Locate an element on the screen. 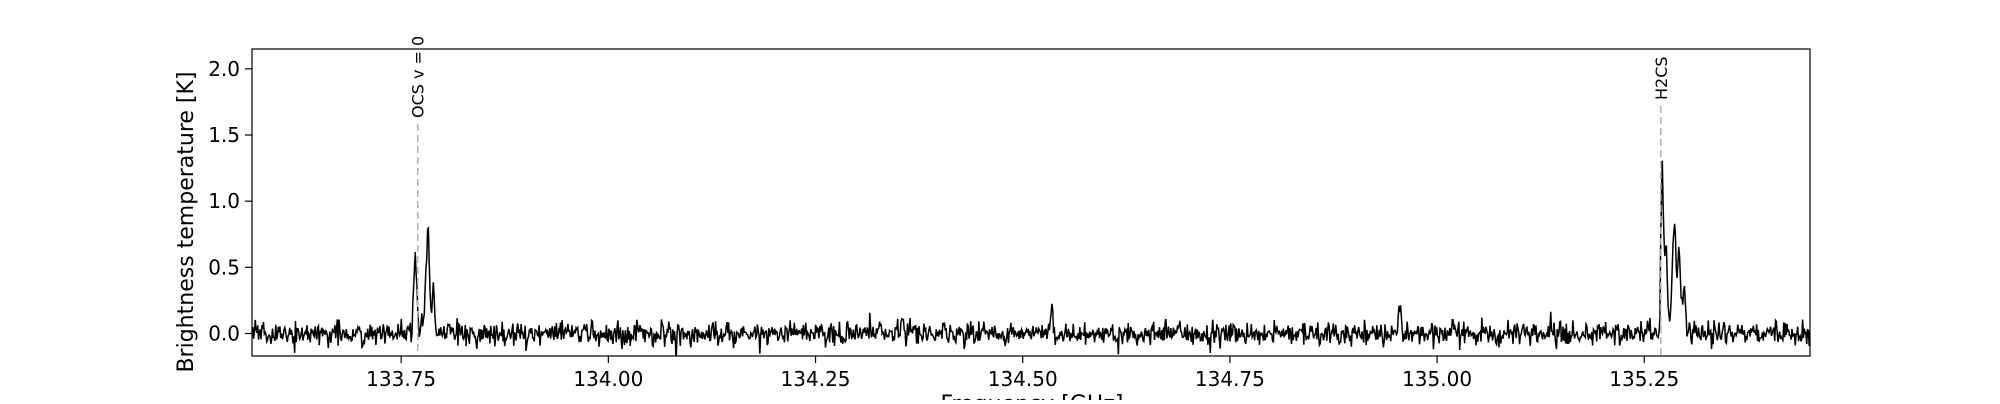  line-label-0: OCS v = 0 is located at coordinates (418, 77).